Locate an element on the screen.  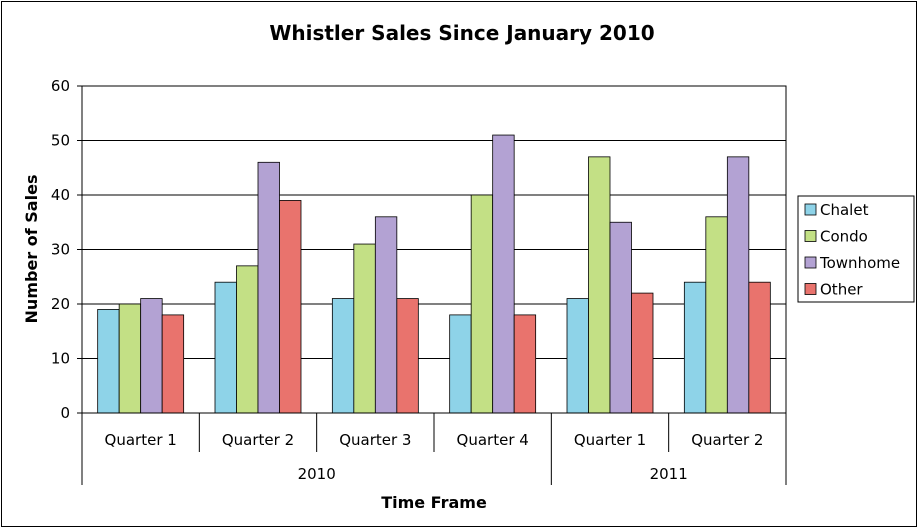
y-tick-label: 0 is located at coordinates (65, 413).